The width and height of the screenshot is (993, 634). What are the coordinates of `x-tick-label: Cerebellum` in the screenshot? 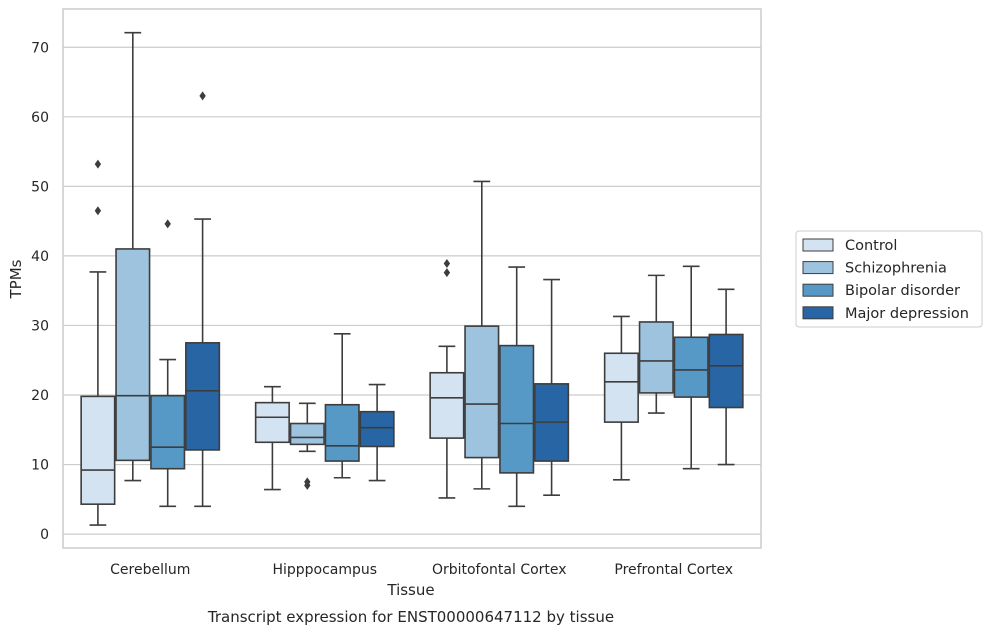 It's located at (150, 570).